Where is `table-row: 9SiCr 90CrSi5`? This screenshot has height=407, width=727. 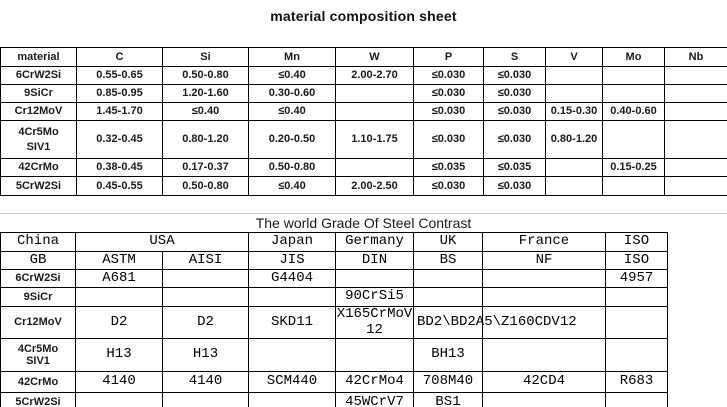
table-row: 9SiCr 90CrSi5 is located at coordinates (334, 297).